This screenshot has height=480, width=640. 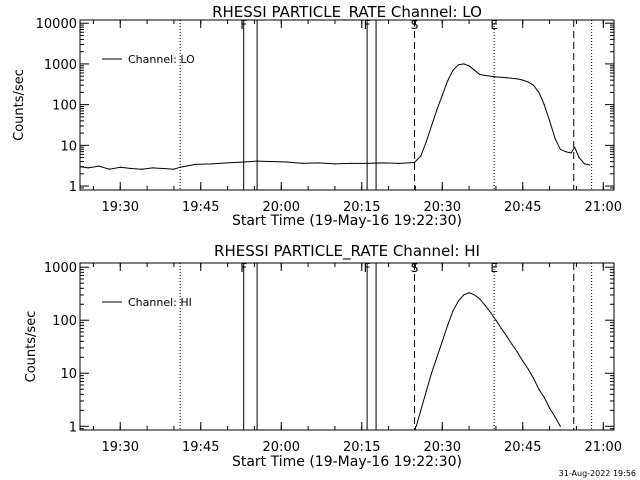 I want to click on x-tick-label: 20:00, so click(x=281, y=207).